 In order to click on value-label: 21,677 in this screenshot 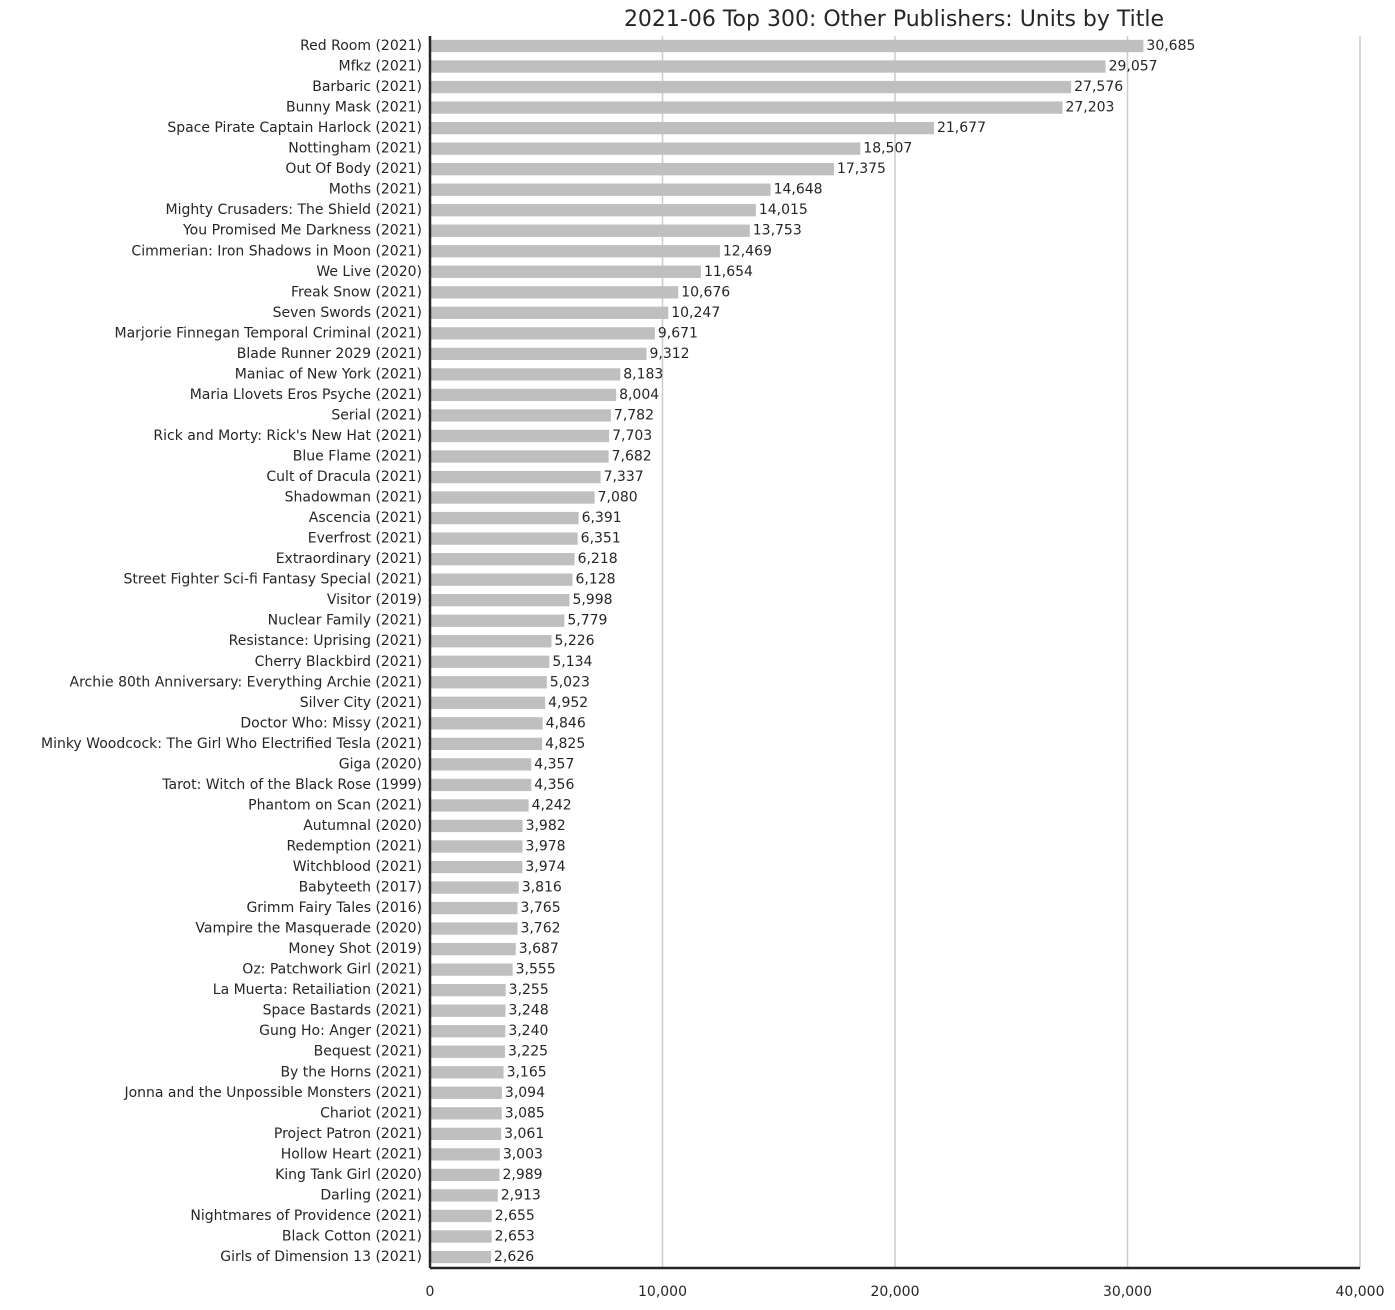, I will do `click(961, 128)`.